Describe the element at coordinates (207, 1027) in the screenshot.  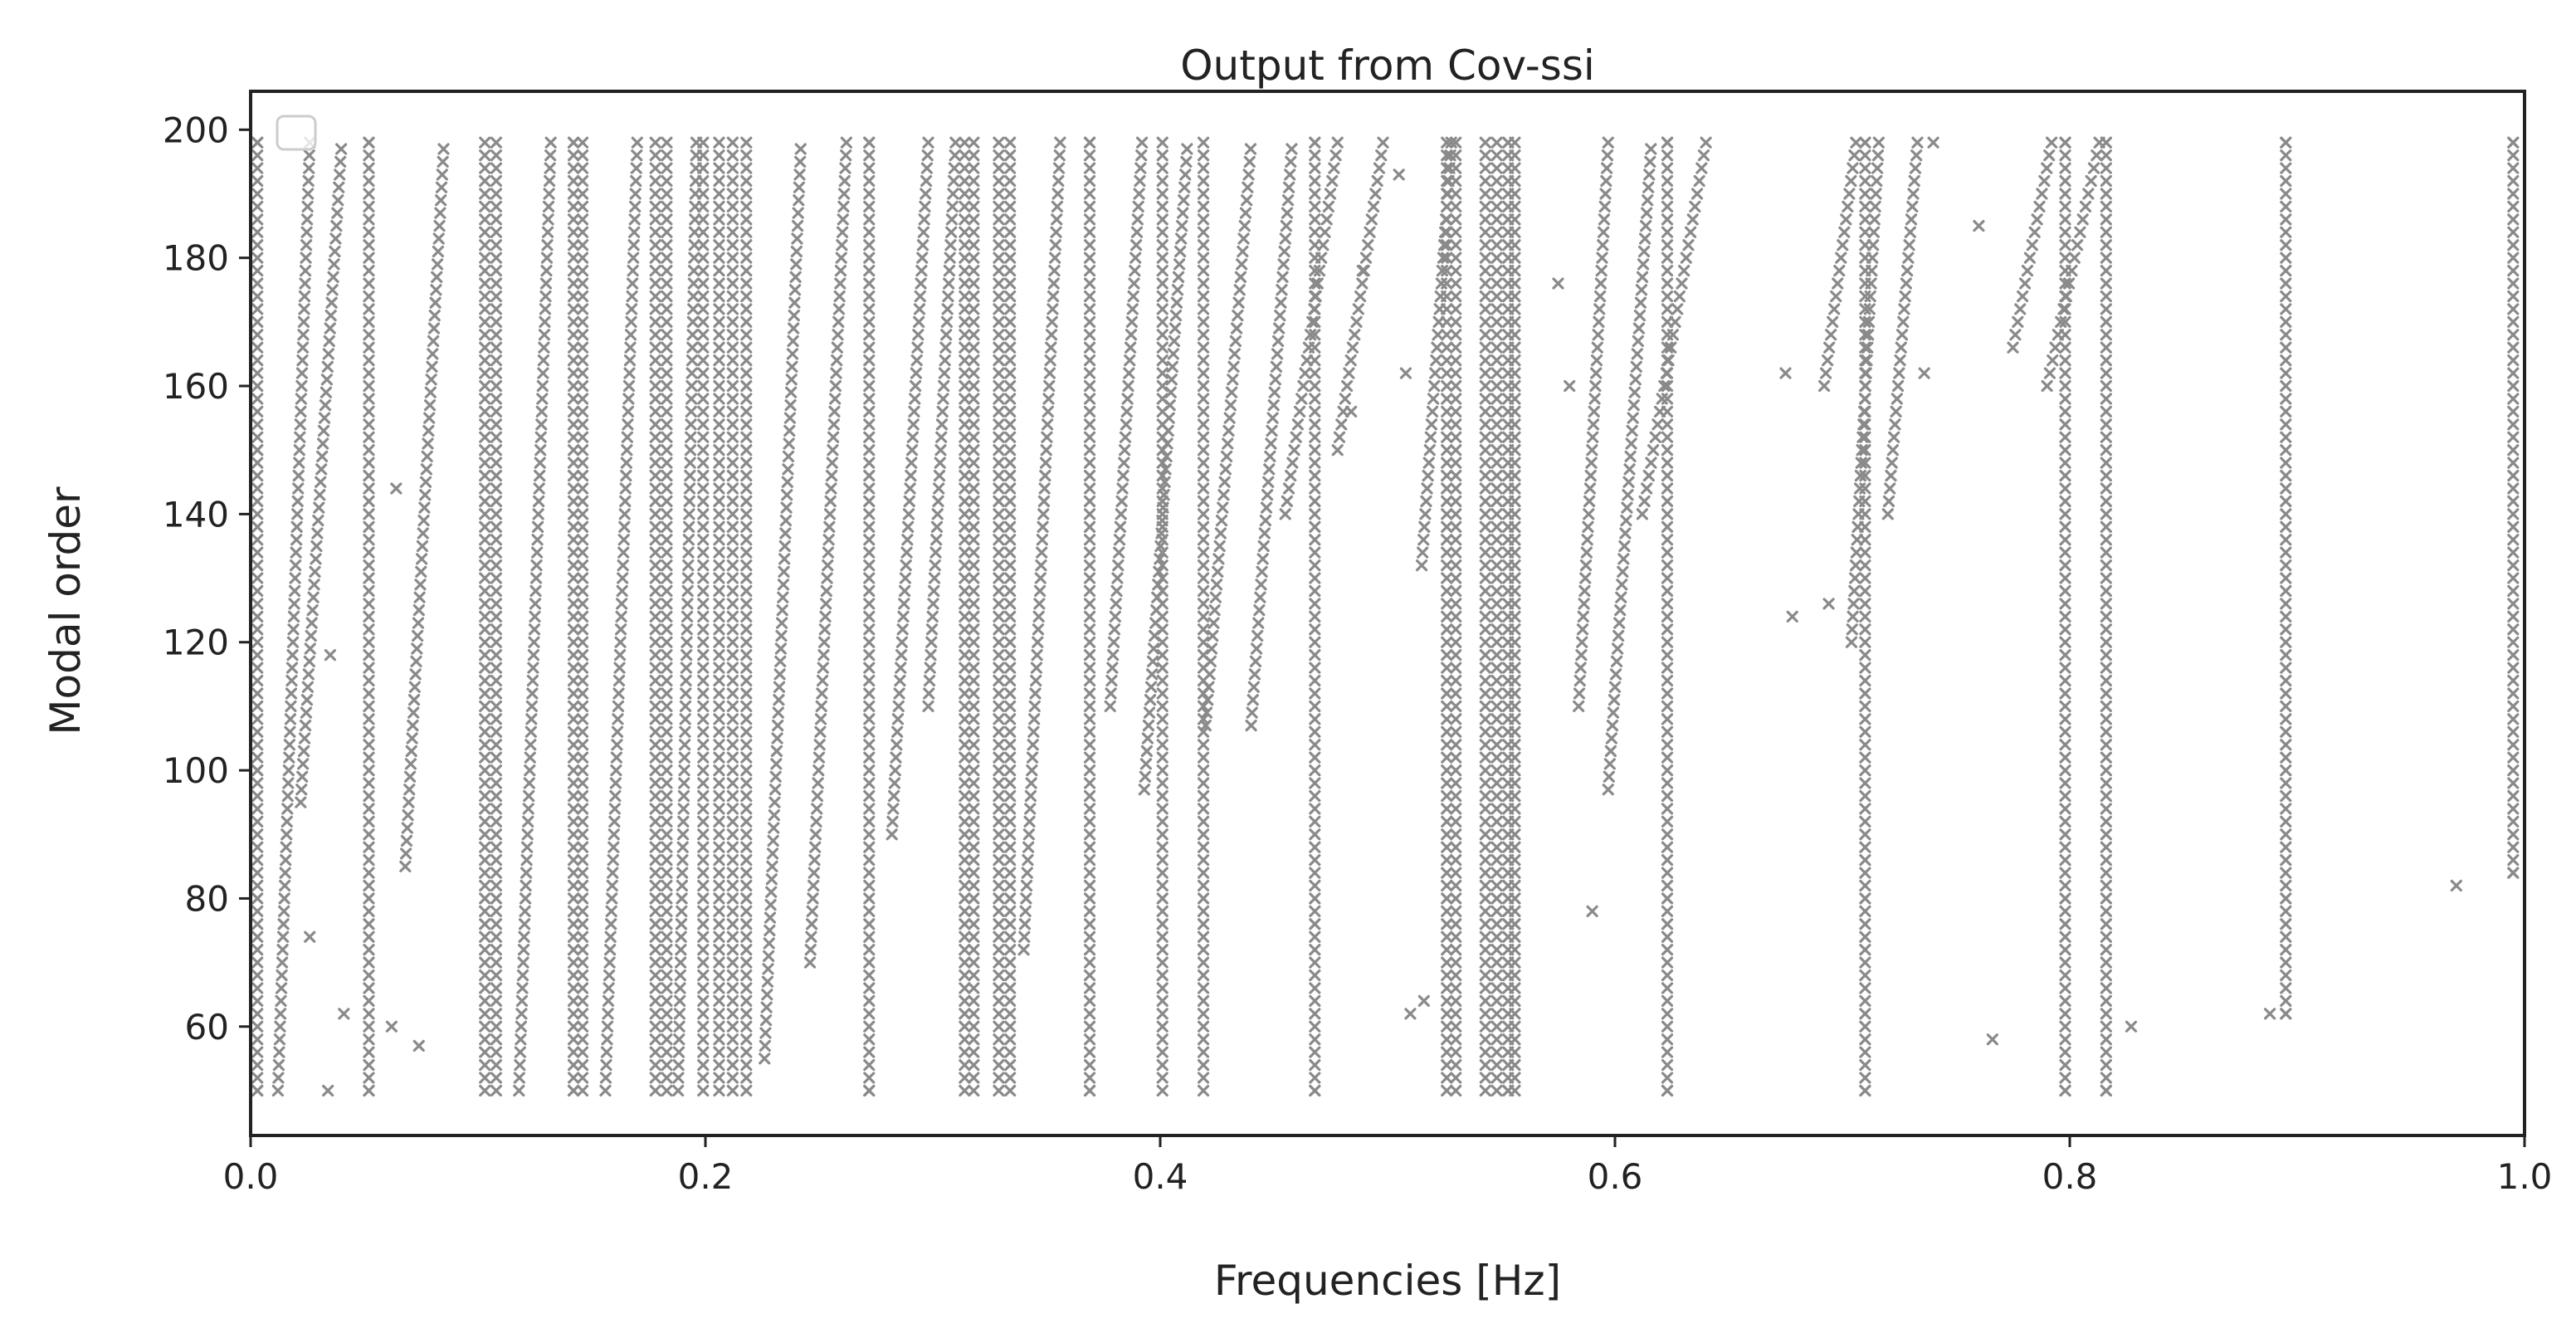
I see `y-tick-label: 60` at that location.